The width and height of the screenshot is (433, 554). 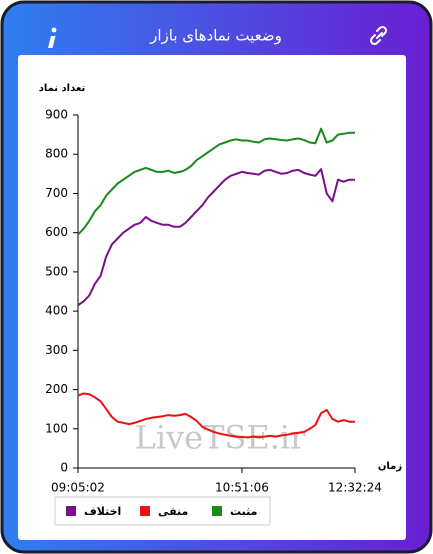 I want to click on y-tick-label: 200, so click(x=56, y=389).